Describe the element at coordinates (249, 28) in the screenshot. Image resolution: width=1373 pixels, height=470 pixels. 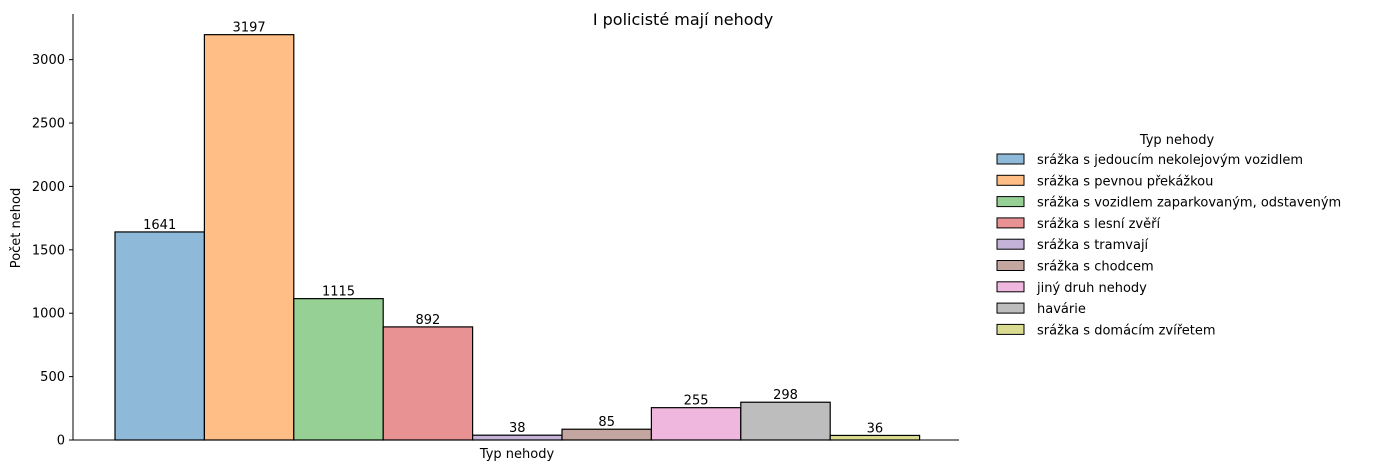
I see `bar-value-label: 3197` at that location.